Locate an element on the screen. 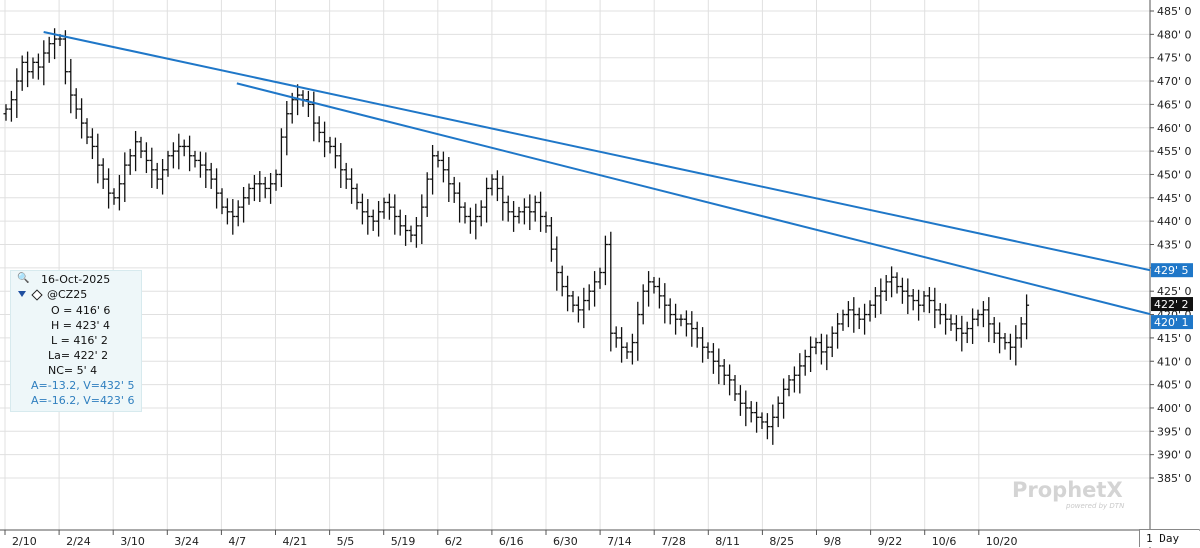 This screenshot has width=1200, height=548. x-tick-label-14: 8/25 is located at coordinates (781, 541).